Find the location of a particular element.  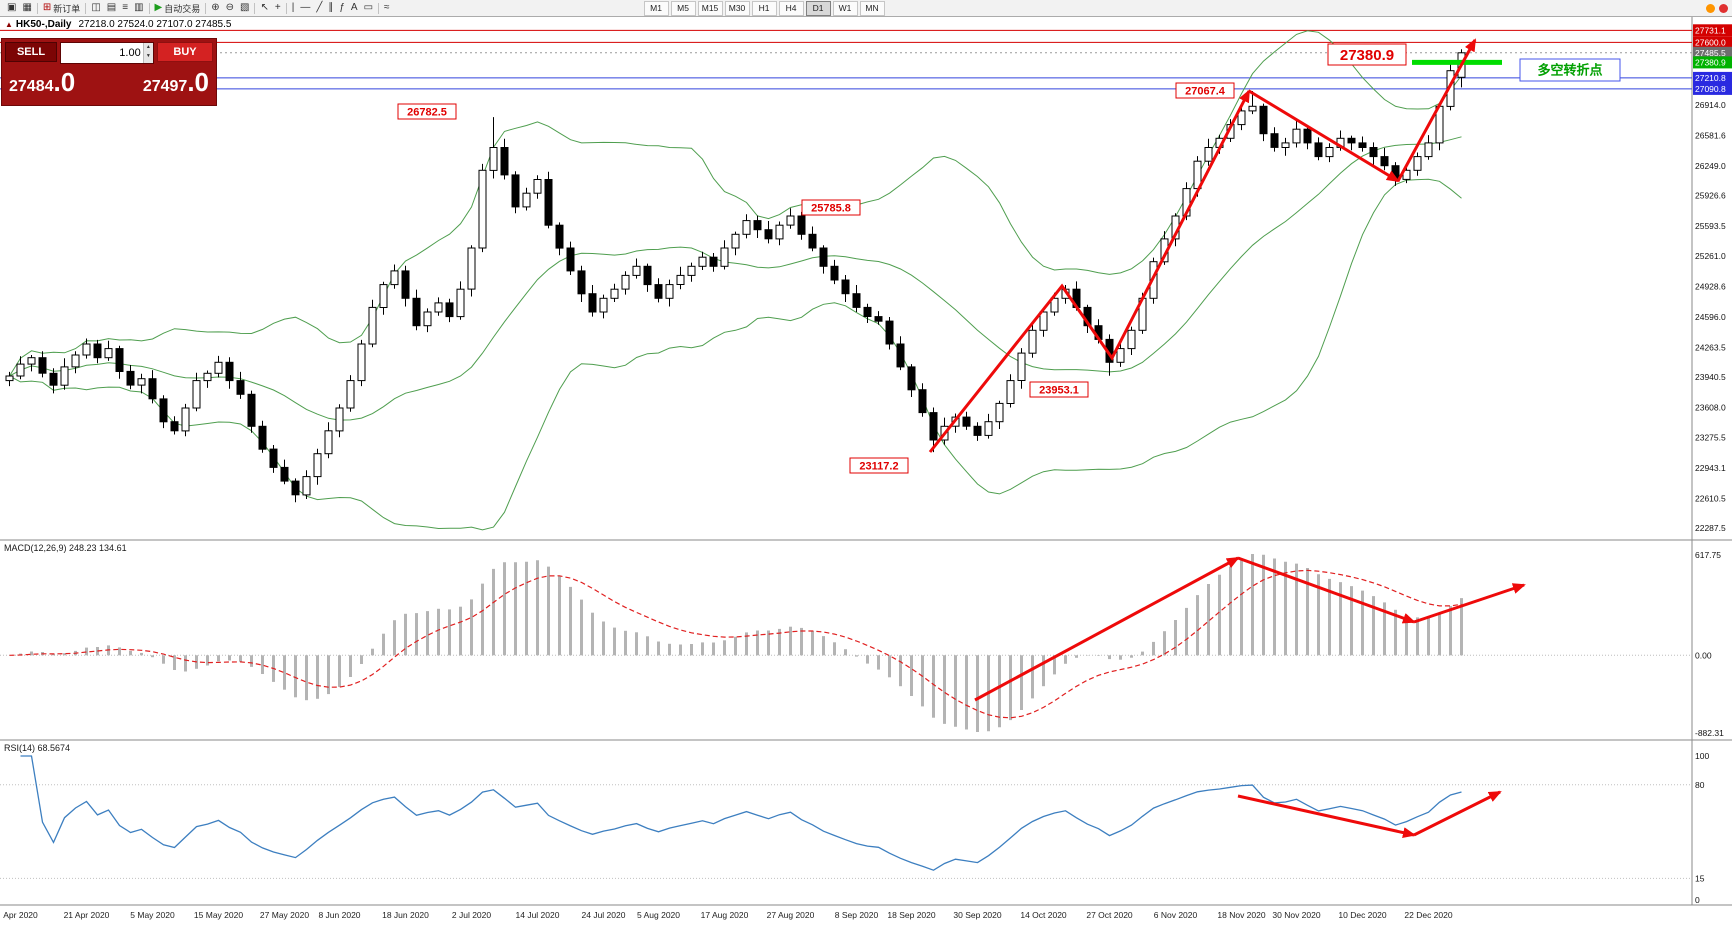

rsi-axis-label: 80 is located at coordinates (1700, 785).